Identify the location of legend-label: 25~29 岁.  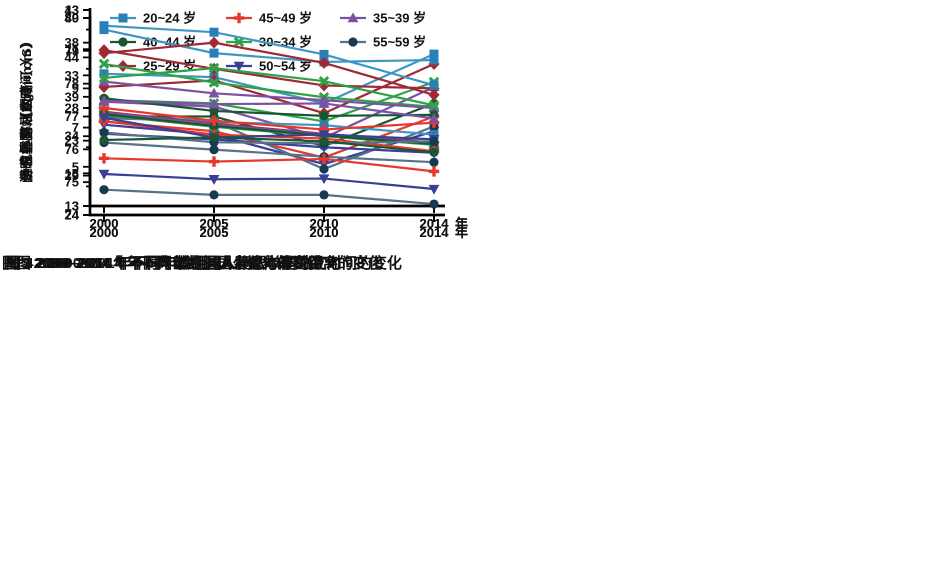
(169, 66).